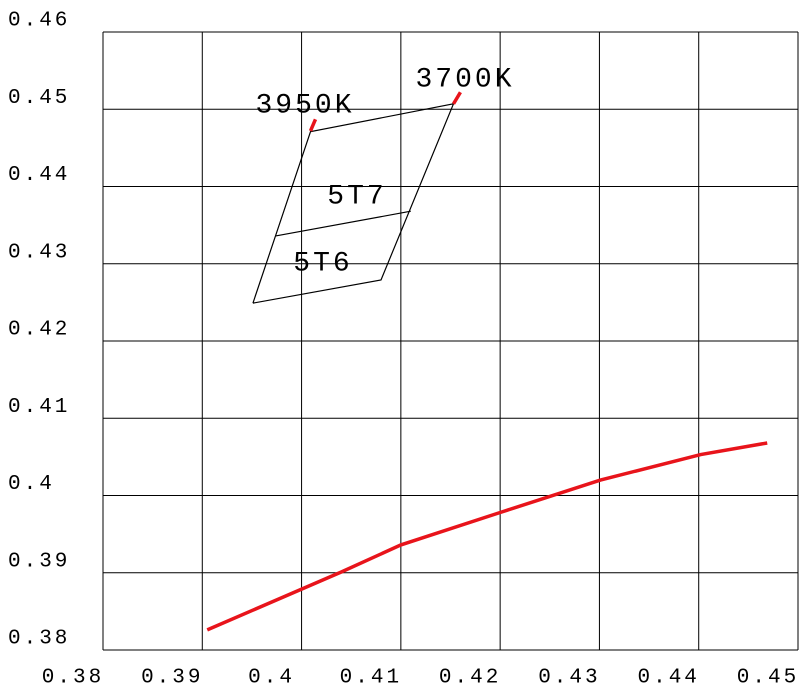  What do you see at coordinates (39, 21) in the screenshot?
I see `y-tick-label: 0.46` at bounding box center [39, 21].